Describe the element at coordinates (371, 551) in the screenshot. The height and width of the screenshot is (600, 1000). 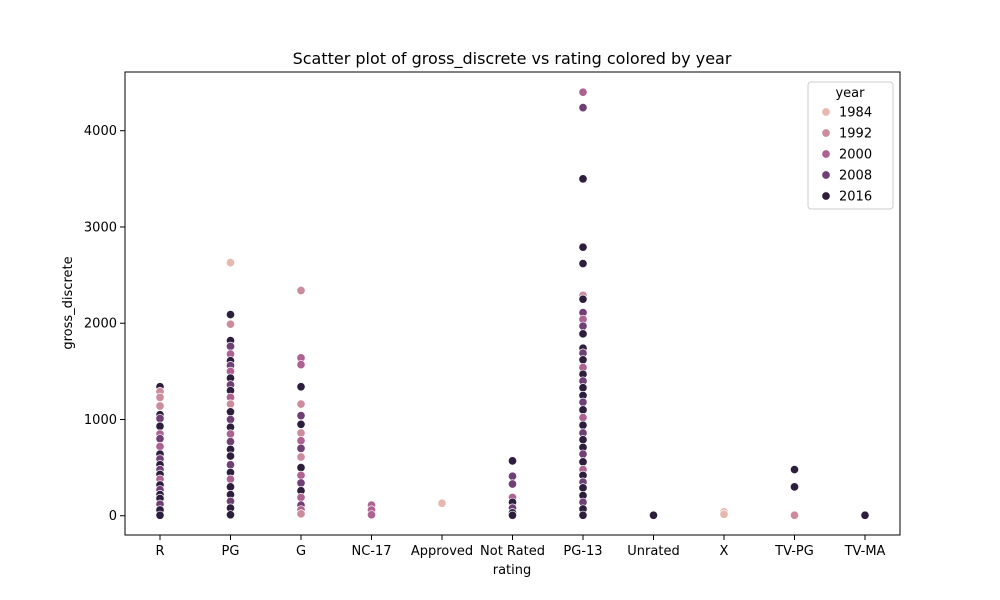
I see `x-tick-label: NC-17` at that location.